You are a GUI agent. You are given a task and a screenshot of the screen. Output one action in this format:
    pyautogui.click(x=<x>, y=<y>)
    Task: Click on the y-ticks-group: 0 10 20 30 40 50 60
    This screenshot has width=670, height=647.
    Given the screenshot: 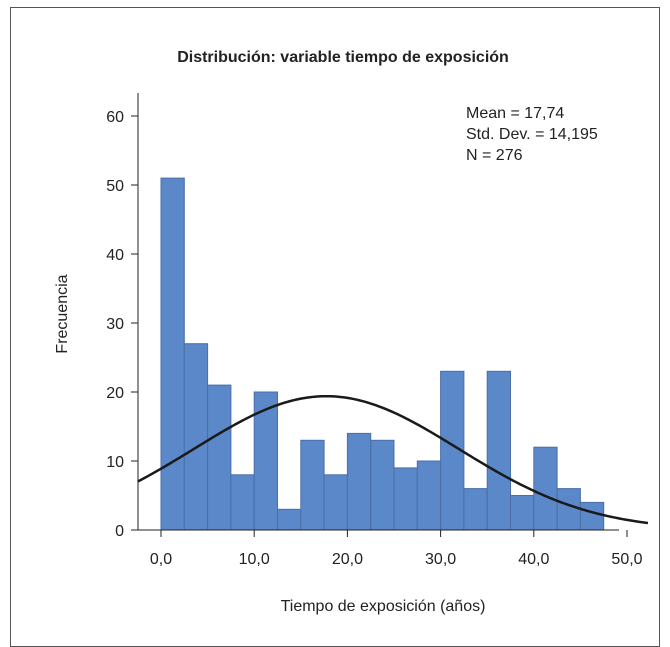 What is the action you would take?
    pyautogui.click(x=122, y=324)
    